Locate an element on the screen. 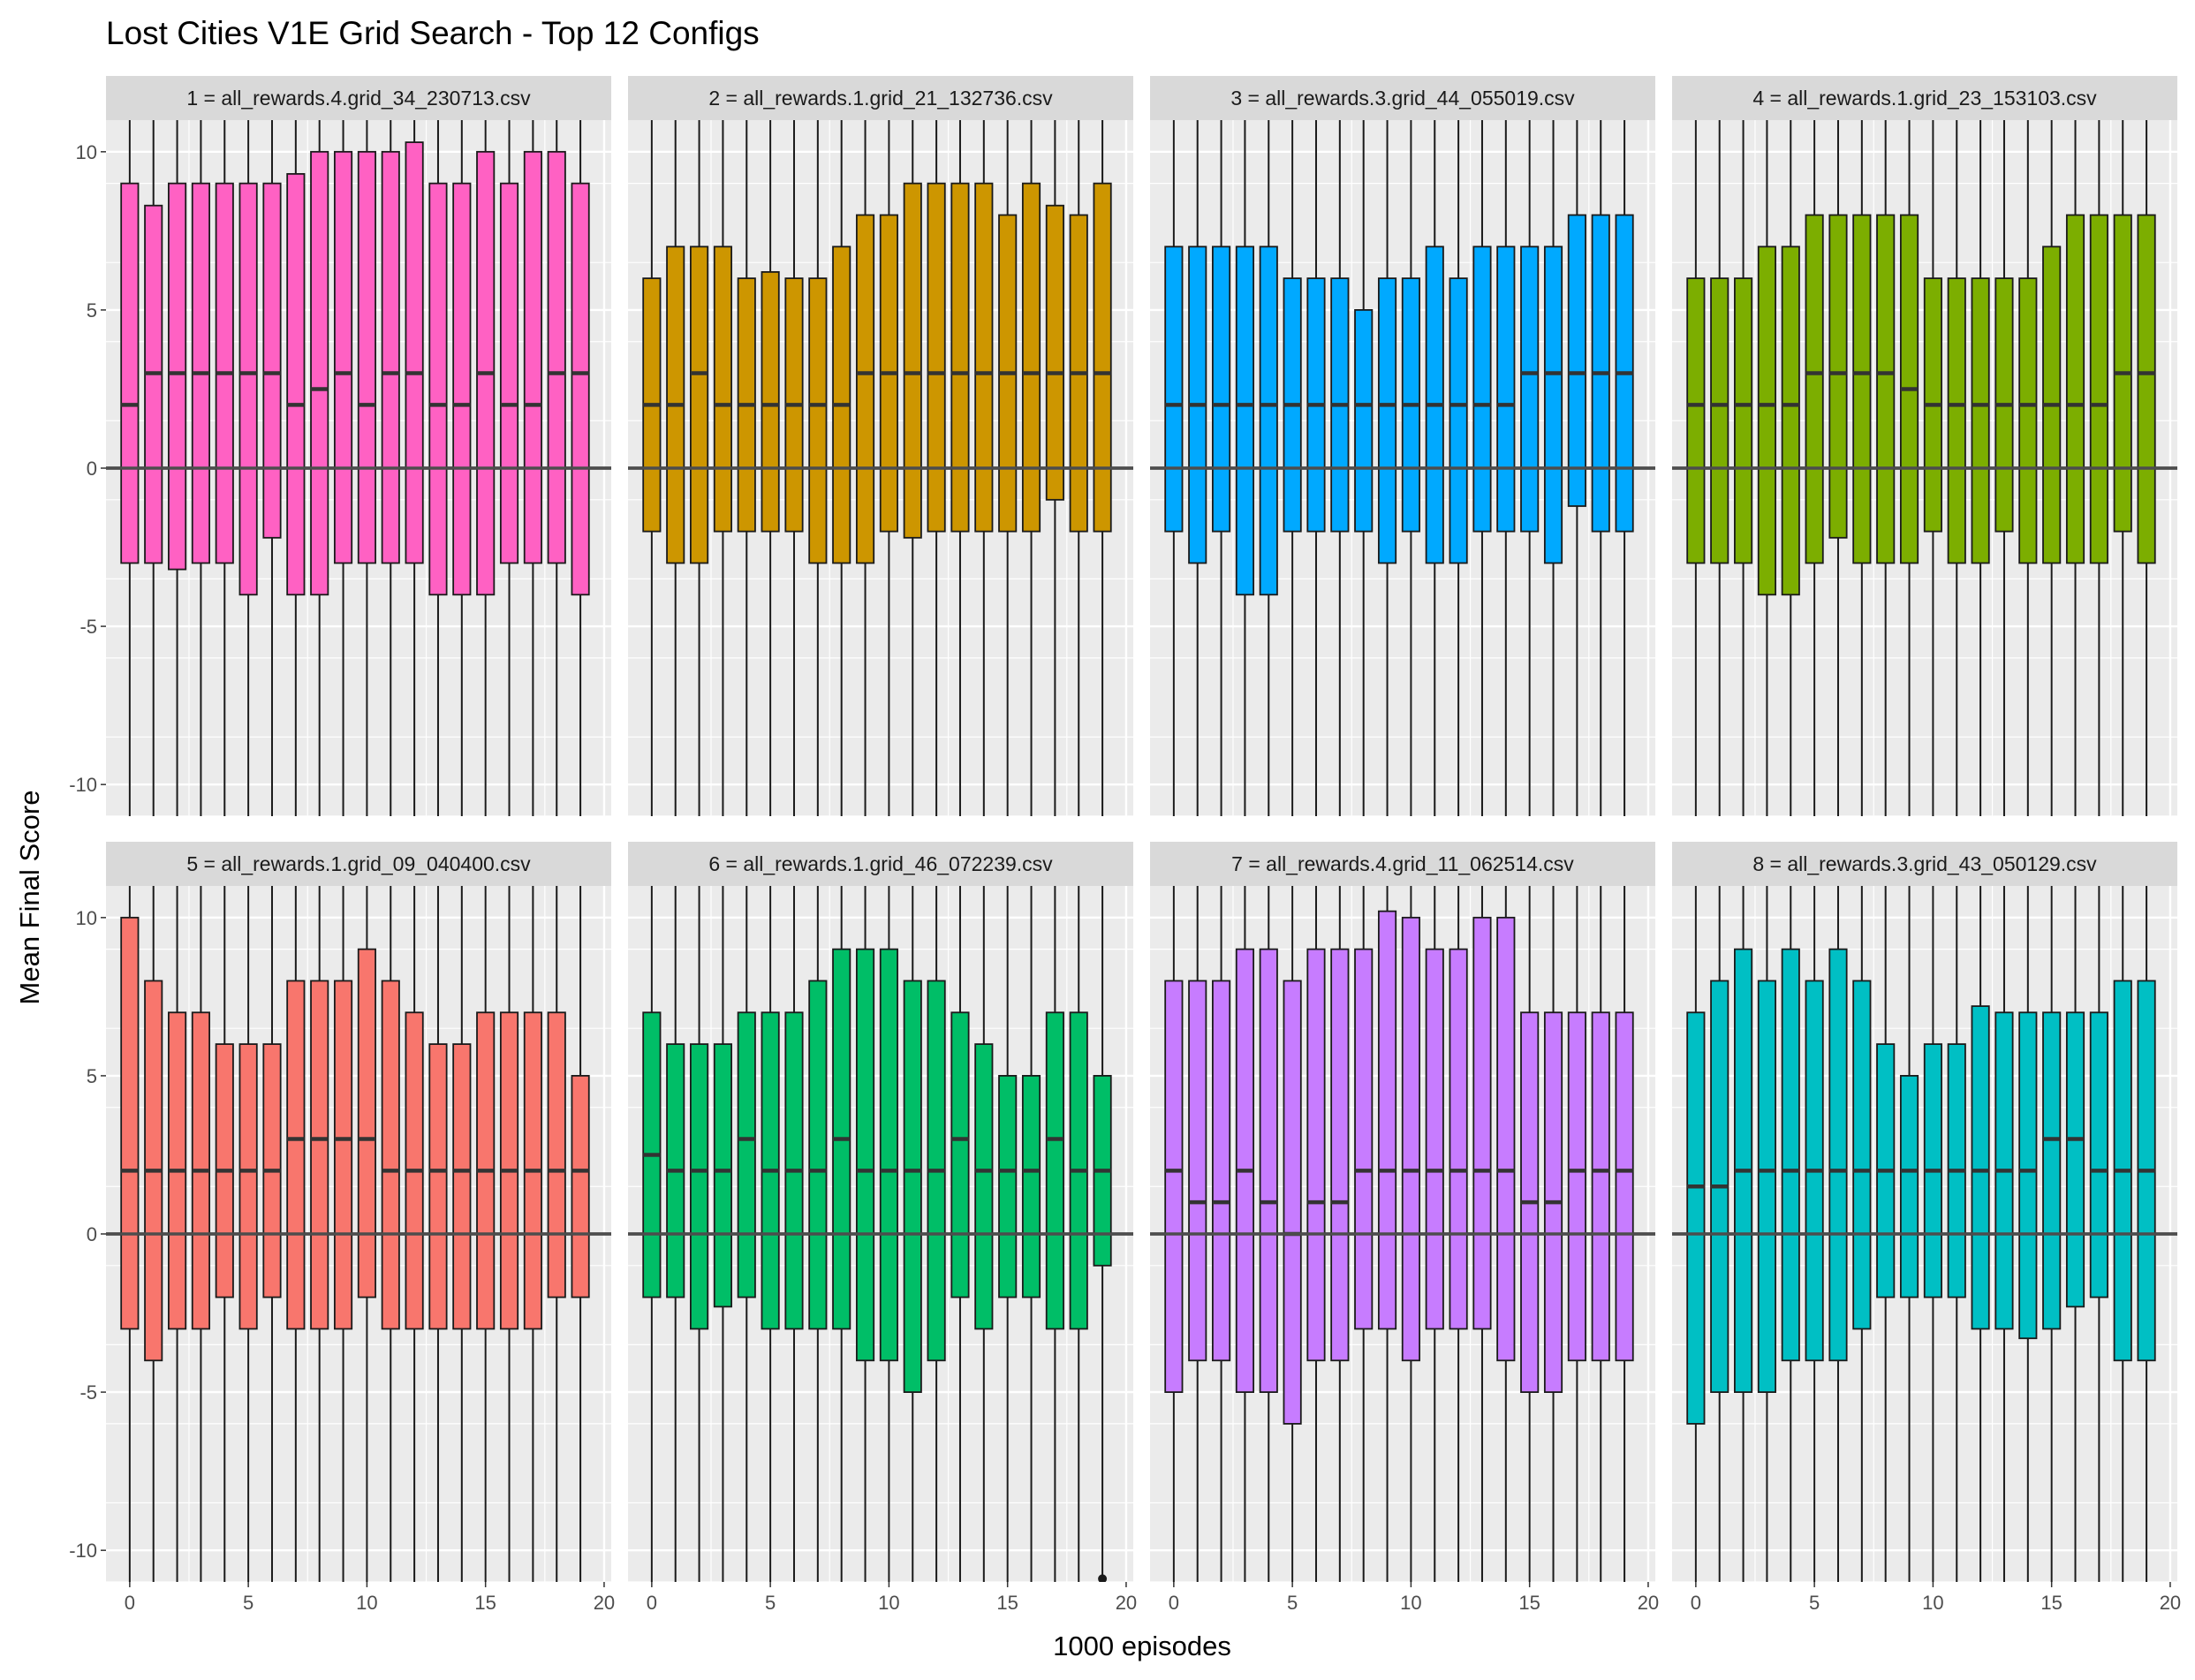 The height and width of the screenshot is (1680, 2195). facet-strip-label: 8 = all_rewards.3.grid_43_050129.csv is located at coordinates (1924, 863).